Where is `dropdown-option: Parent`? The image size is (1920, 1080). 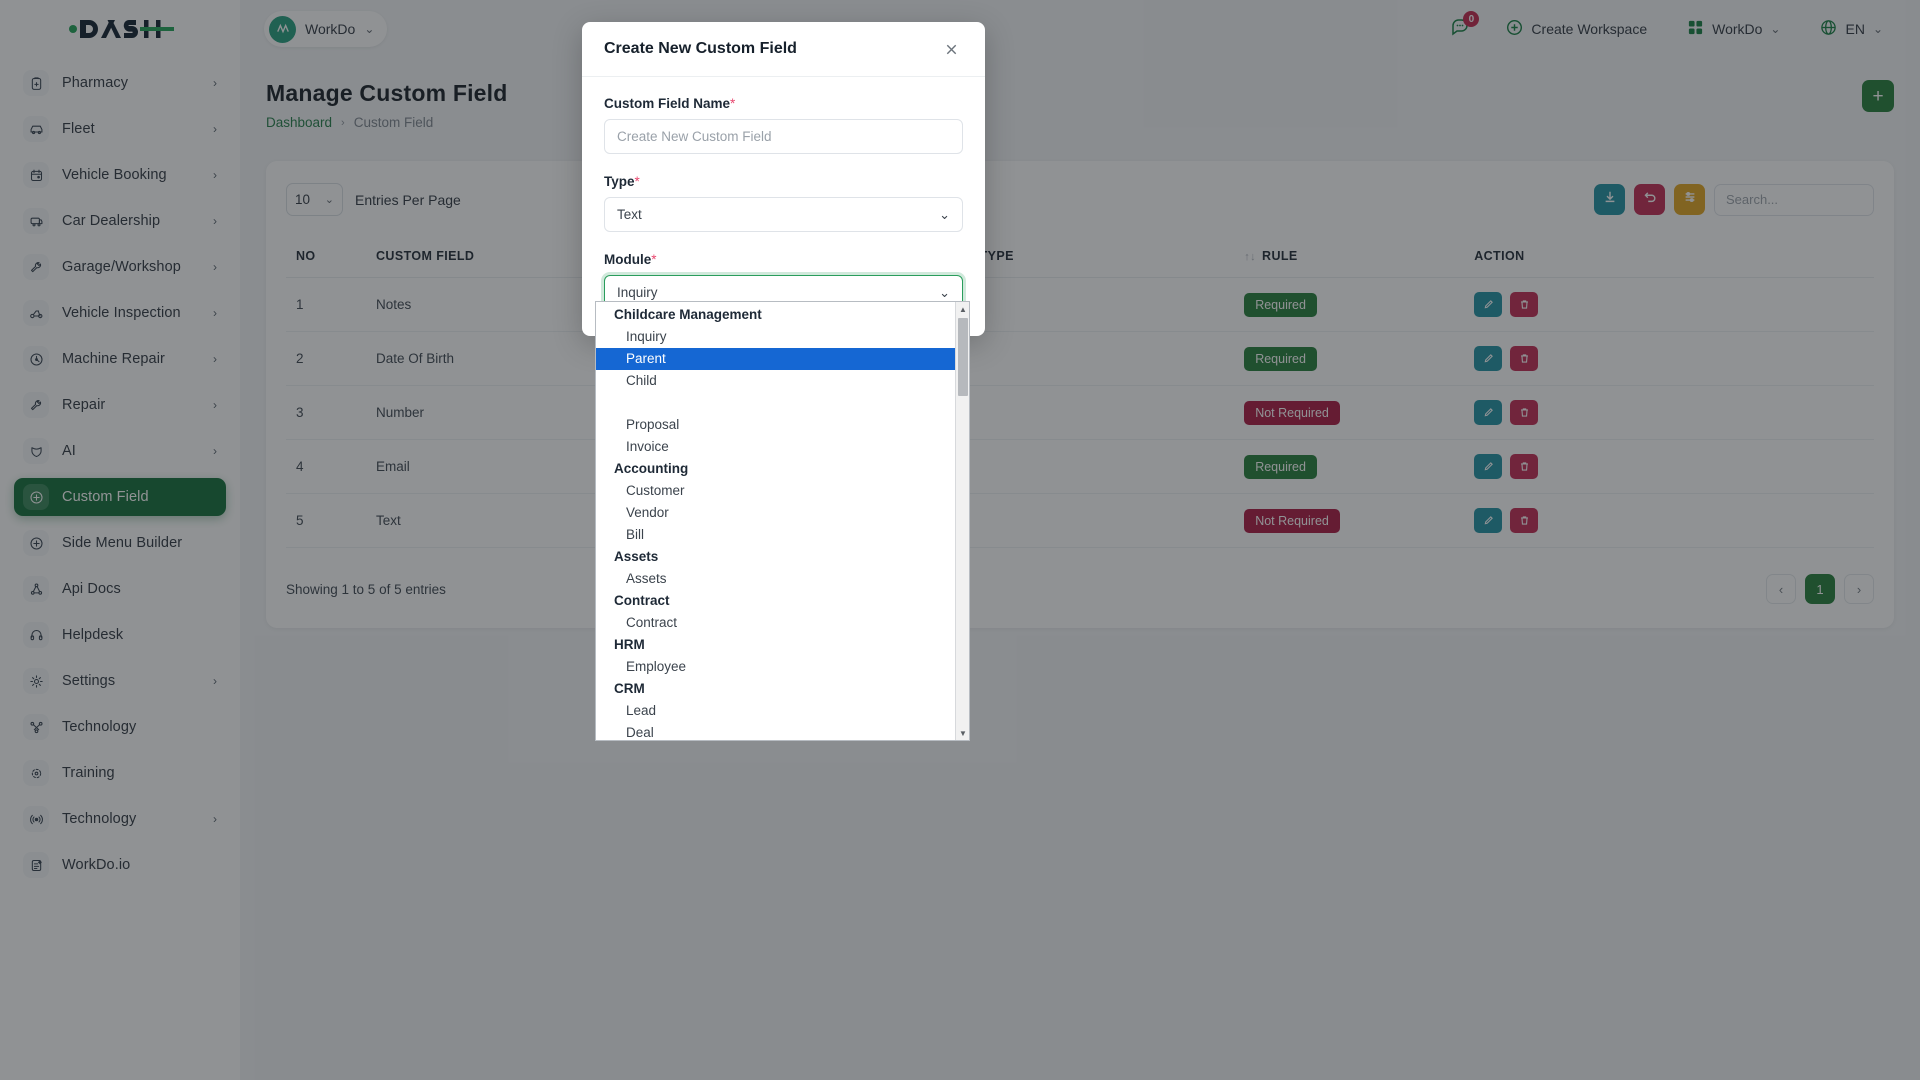 dropdown-option: Parent is located at coordinates (775, 359).